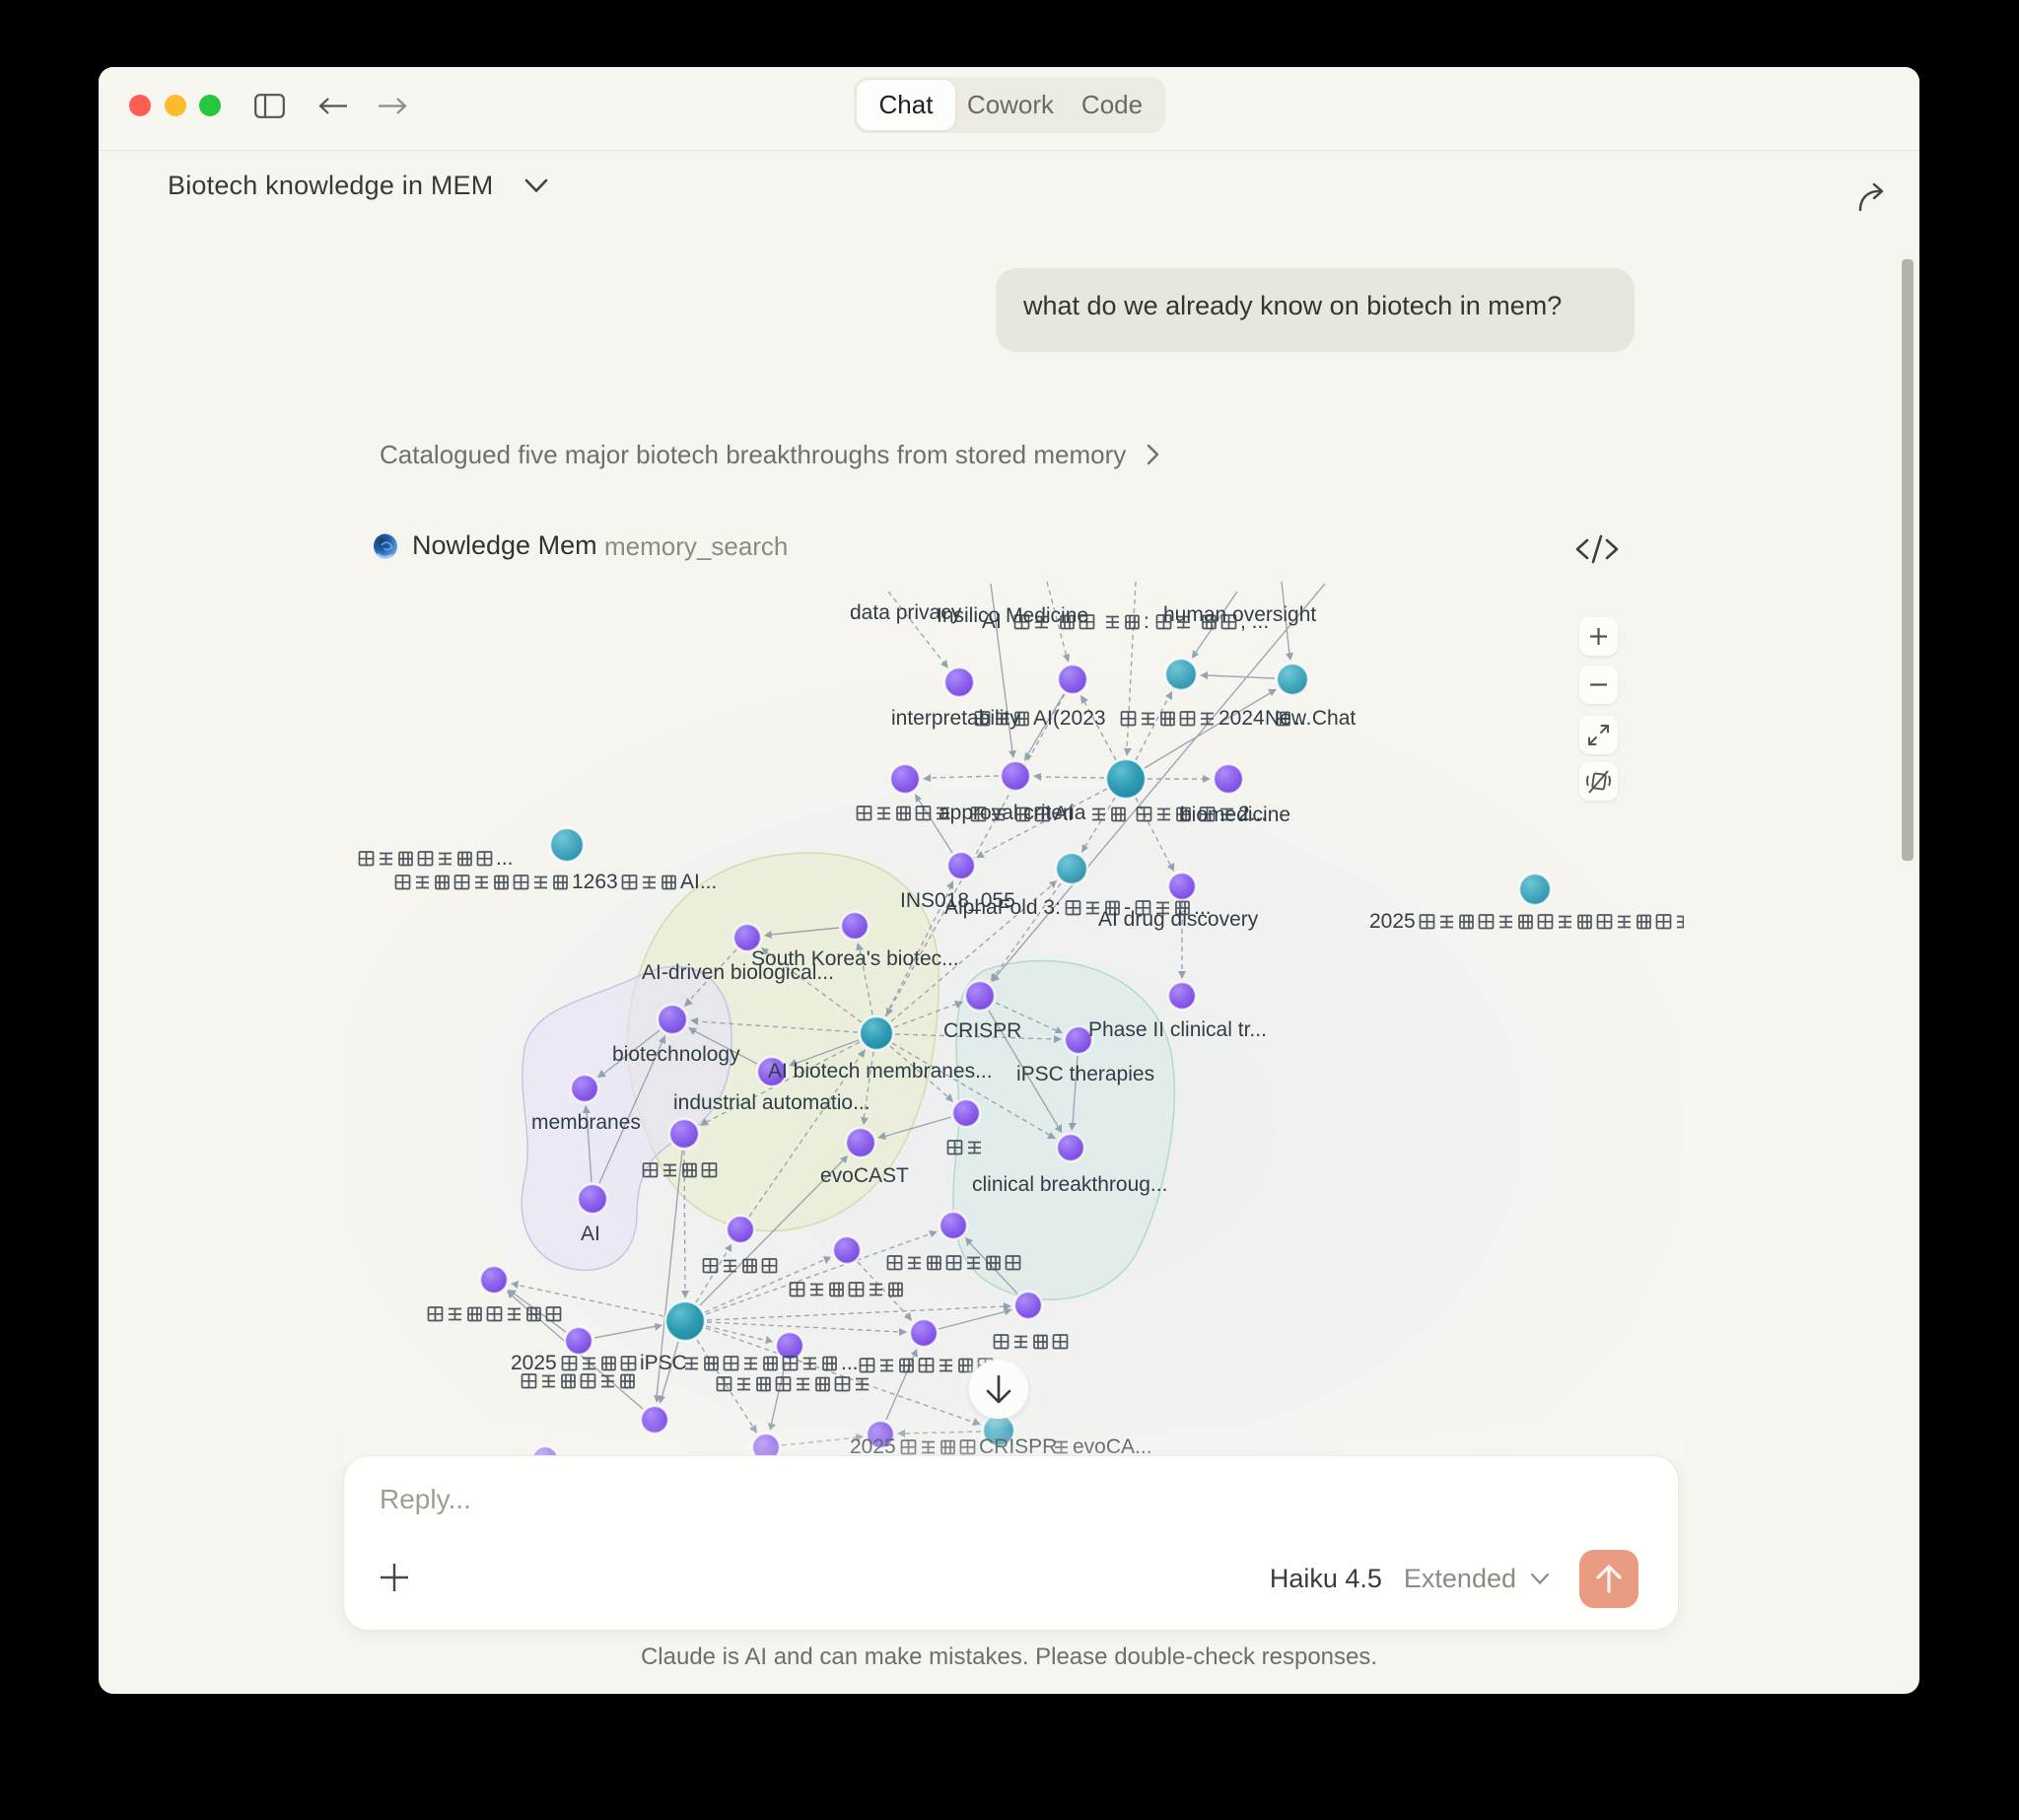 The width and height of the screenshot is (2019, 1820). What do you see at coordinates (957, 900) in the screenshot?
I see `svg-text: INS018_055` at bounding box center [957, 900].